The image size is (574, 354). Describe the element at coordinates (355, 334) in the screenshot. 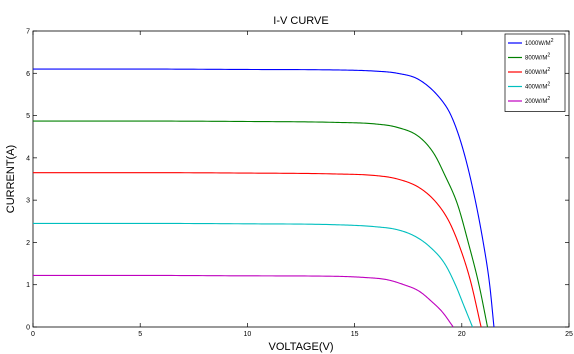

I see `x-tick-label: 15` at that location.